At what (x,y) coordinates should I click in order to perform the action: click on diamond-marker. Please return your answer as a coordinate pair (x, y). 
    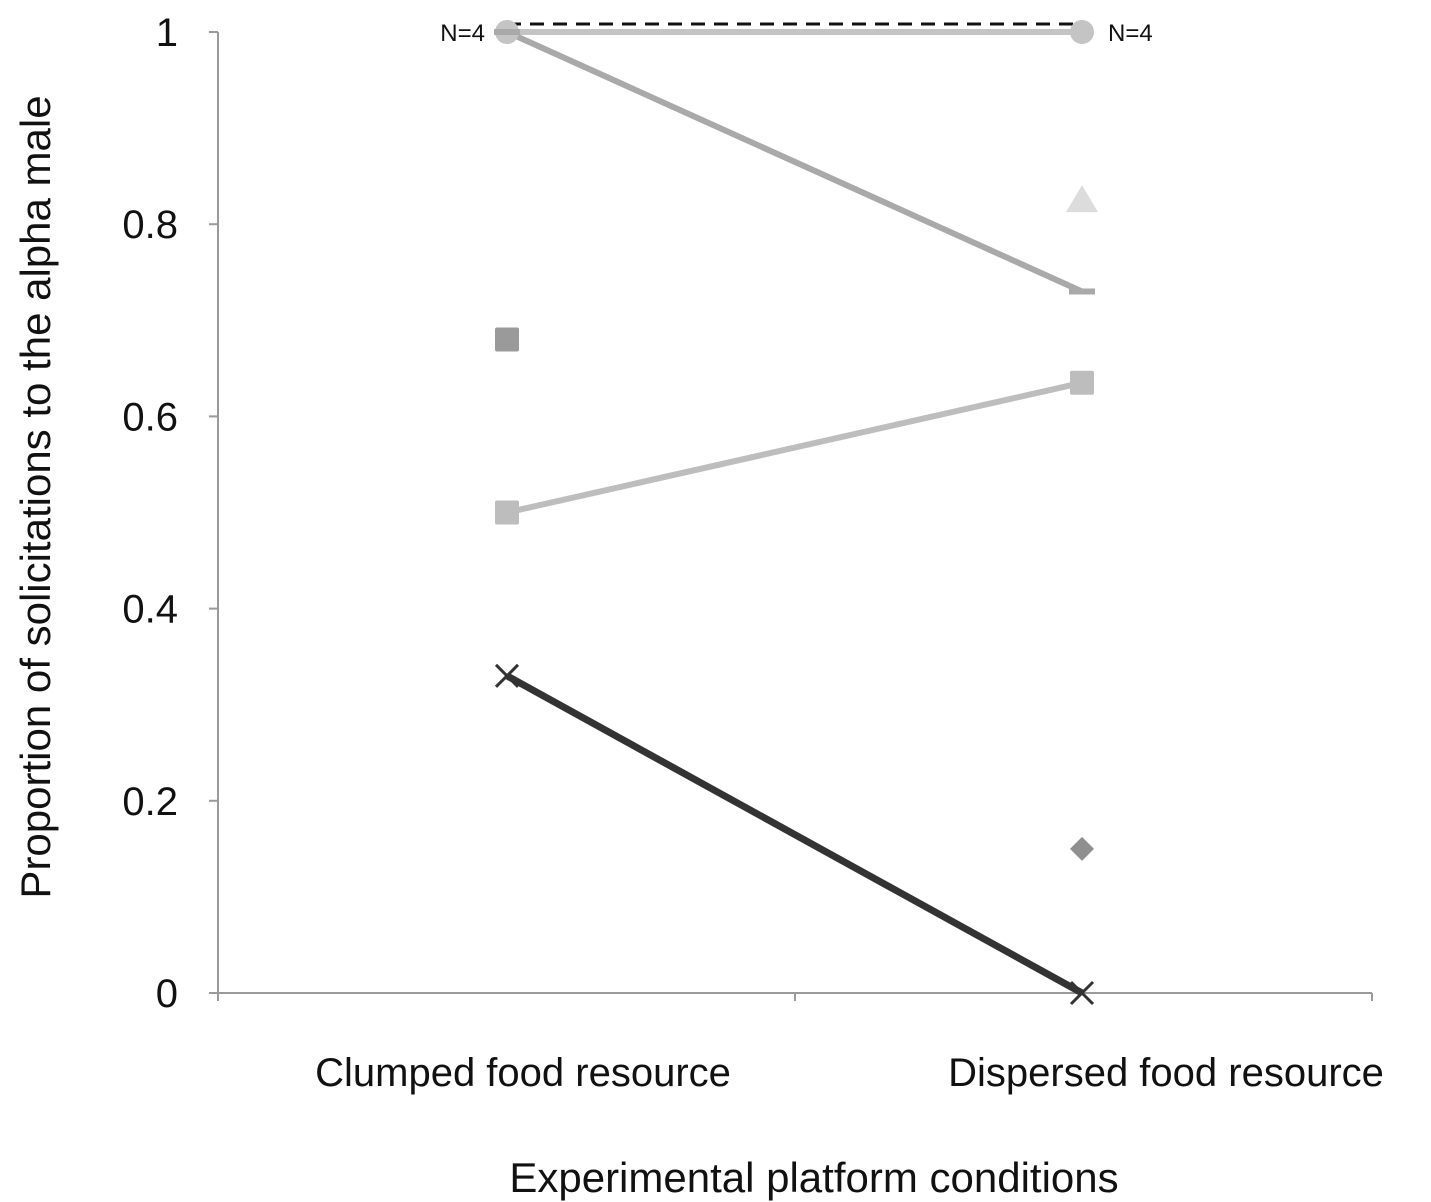
    Looking at the image, I should click on (1082, 848).